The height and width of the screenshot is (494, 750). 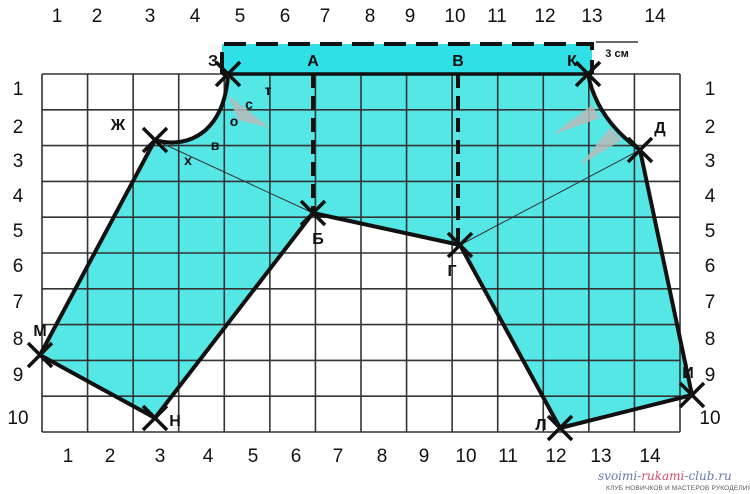 What do you see at coordinates (710, 196) in the screenshot?
I see `axis-label-right: 4` at bounding box center [710, 196].